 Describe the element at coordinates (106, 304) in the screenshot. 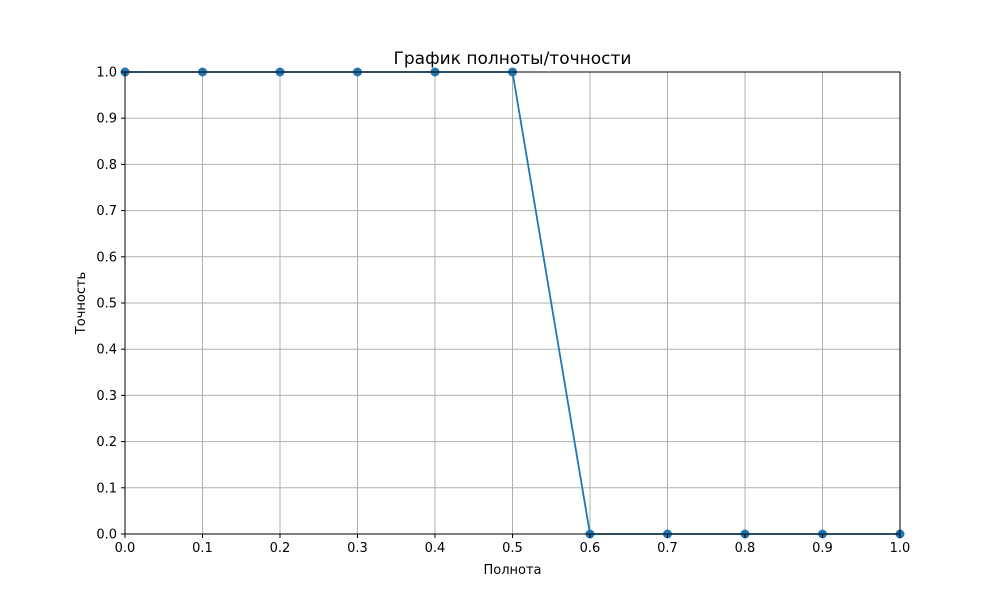

I see `y-tick-label: 0.5` at that location.